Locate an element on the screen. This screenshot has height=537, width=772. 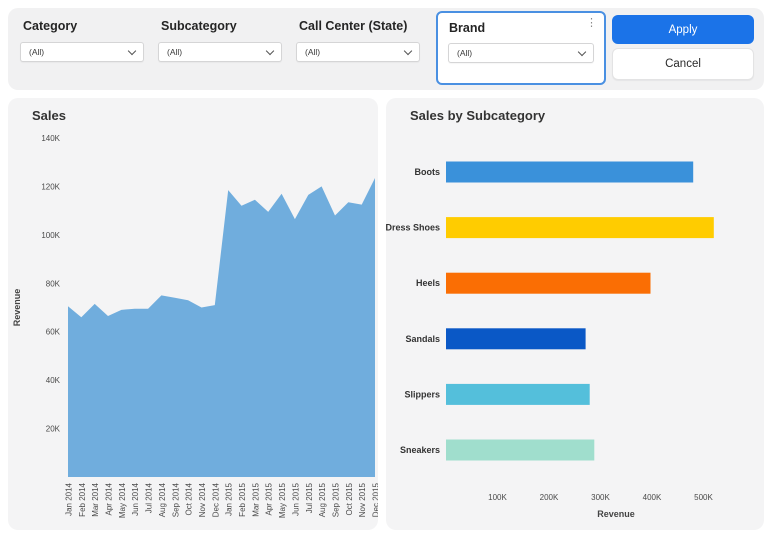
x-tick-label: Aug 2015 is located at coordinates (322, 499).